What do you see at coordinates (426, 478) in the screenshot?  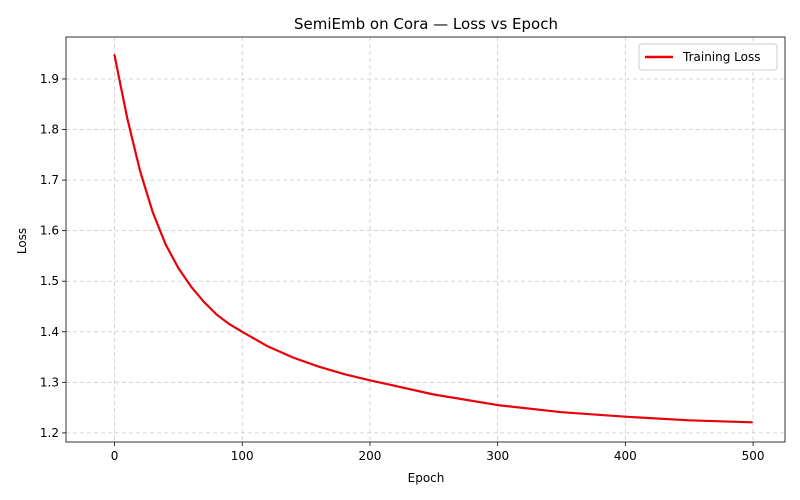 I see `x-axis-label: Epoch` at bounding box center [426, 478].